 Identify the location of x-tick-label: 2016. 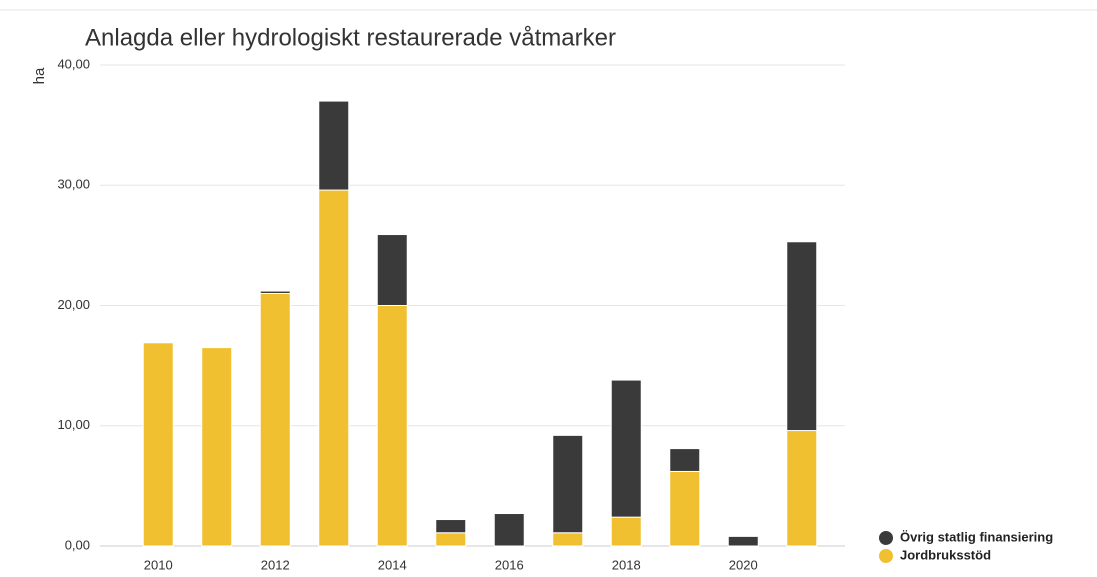
(509, 564).